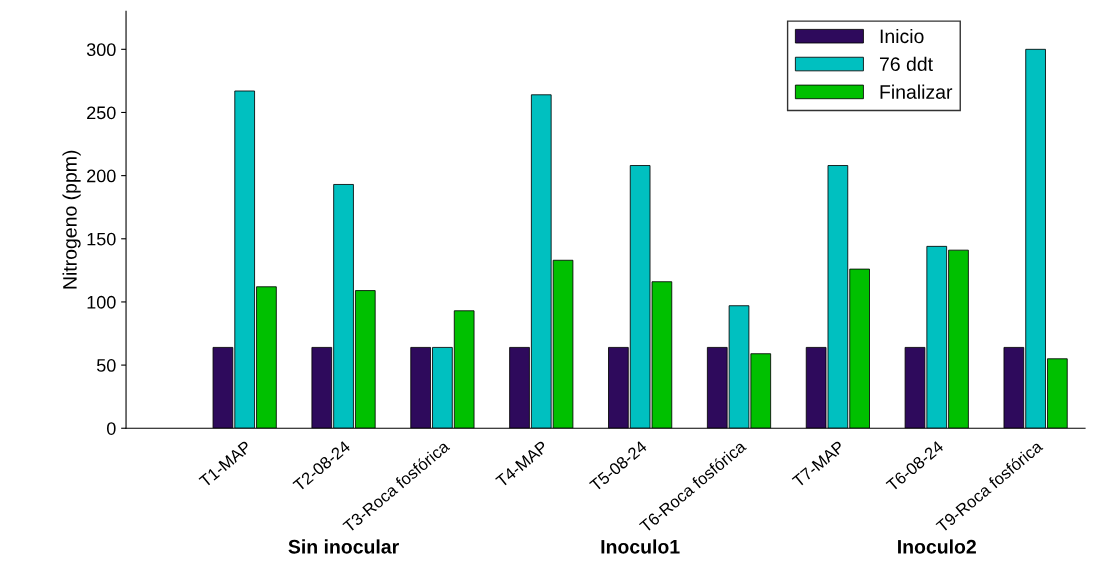 Image resolution: width=1096 pixels, height=571 pixels. I want to click on y-tick-label: 200, so click(101, 176).